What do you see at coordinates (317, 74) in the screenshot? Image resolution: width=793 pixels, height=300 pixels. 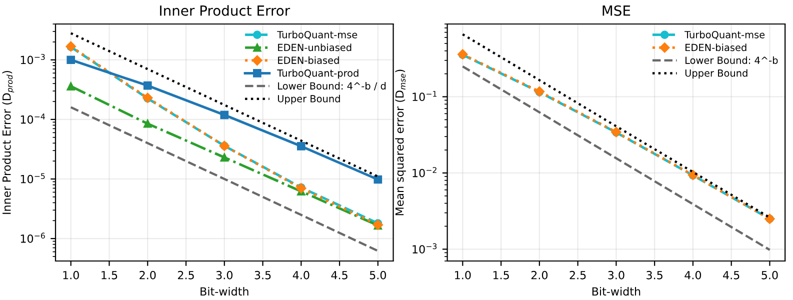 I see `legend-label: TurboQuant-prod` at bounding box center [317, 74].